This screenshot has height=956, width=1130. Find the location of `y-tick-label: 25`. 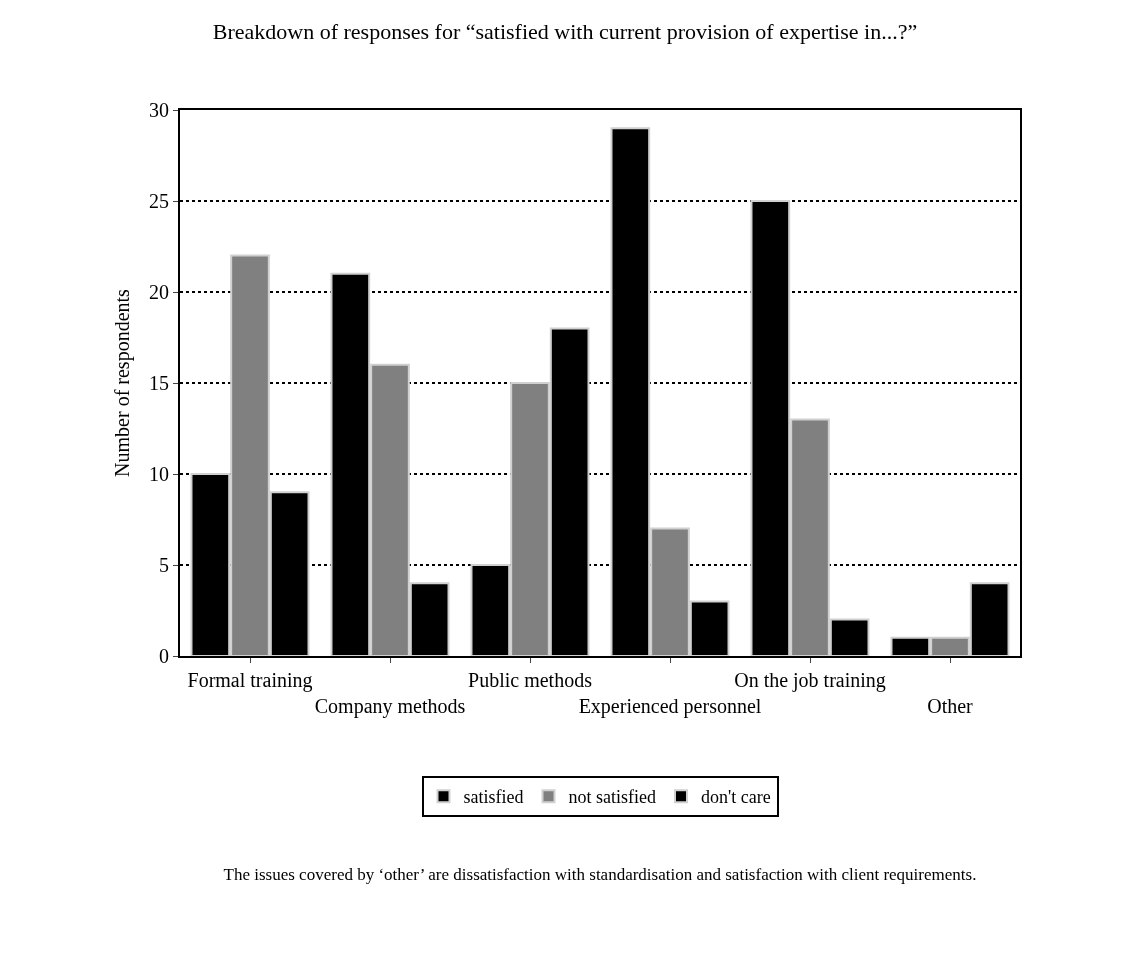

y-tick-label: 25 is located at coordinates (159, 201).